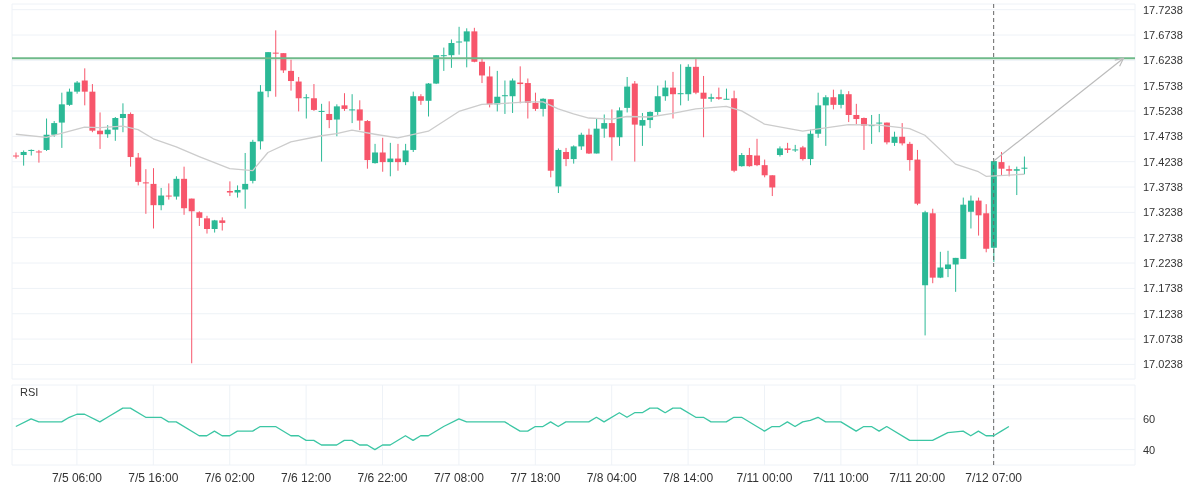 This screenshot has height=500, width=1200. What do you see at coordinates (1163, 262) in the screenshot?
I see `y-tick-label: 17.2238` at bounding box center [1163, 262].